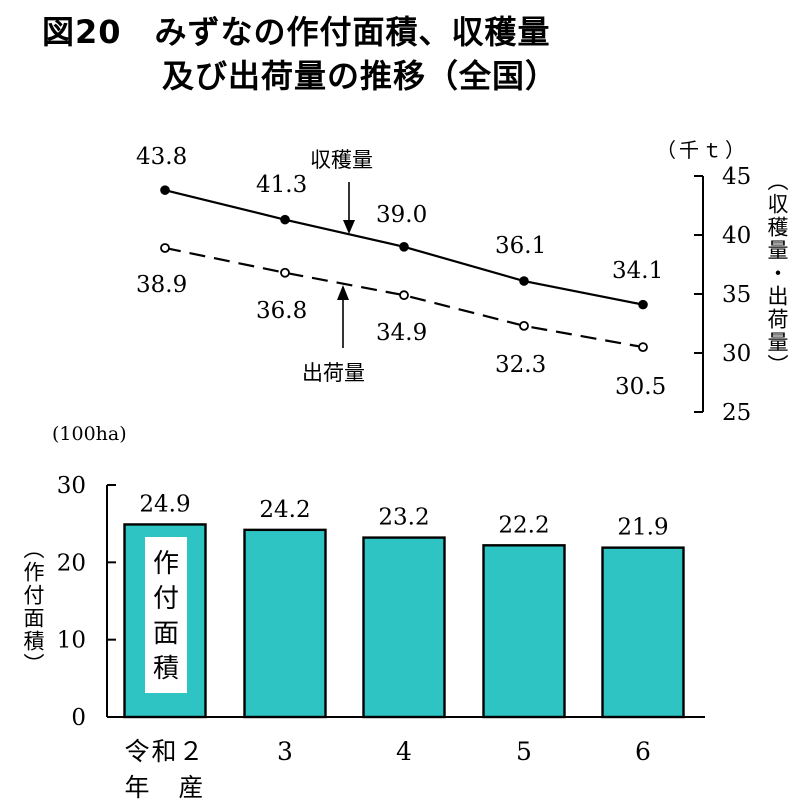  What do you see at coordinates (166, 615) in the screenshot?
I see `series-name-box` at bounding box center [166, 615].